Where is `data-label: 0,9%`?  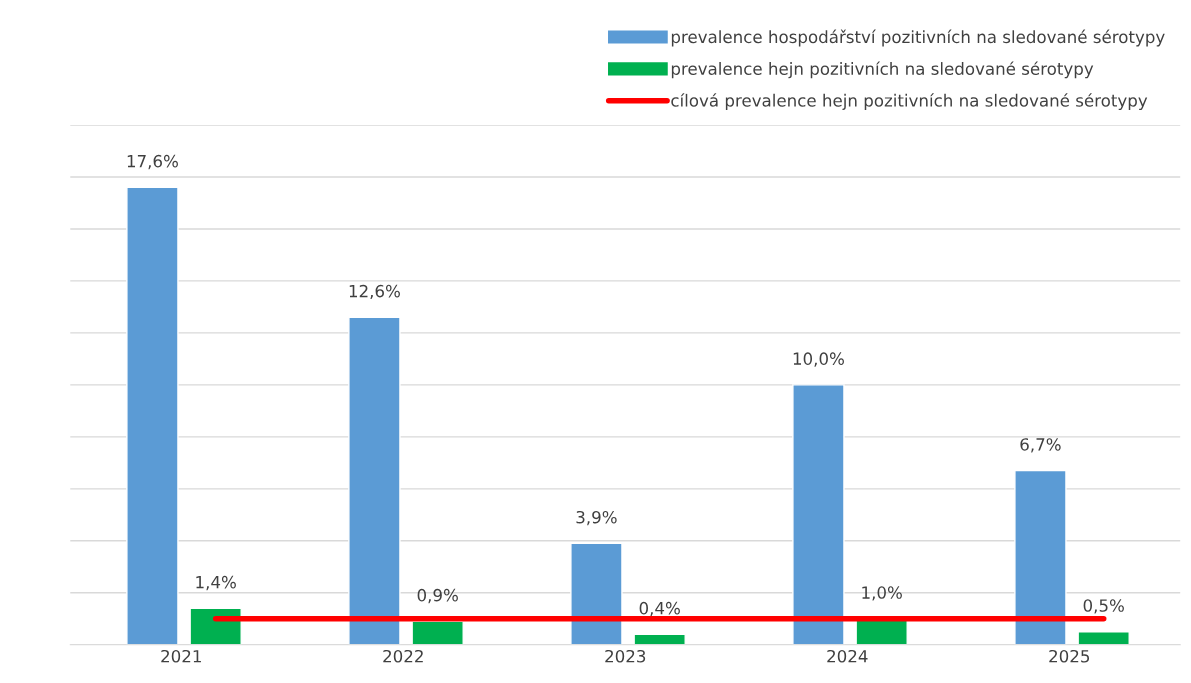 data-label: 0,9% is located at coordinates (437, 596).